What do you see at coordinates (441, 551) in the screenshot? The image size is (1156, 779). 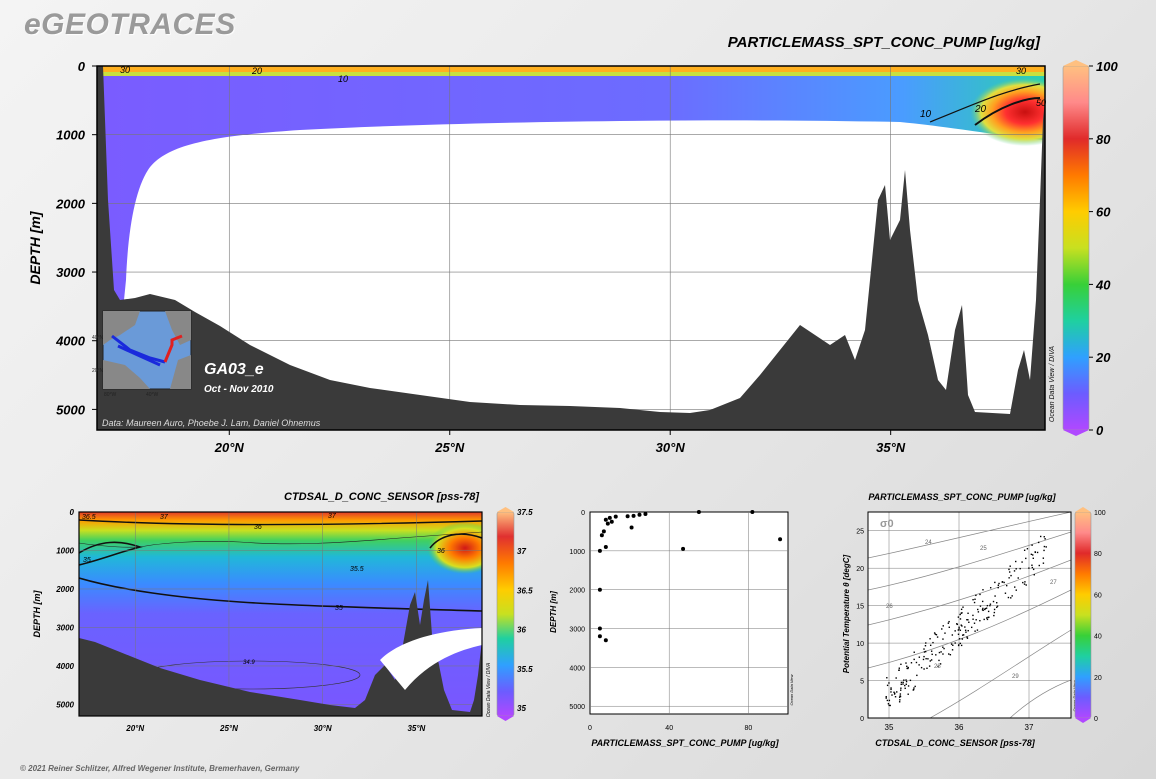 I see `contour-label: 36` at bounding box center [441, 551].